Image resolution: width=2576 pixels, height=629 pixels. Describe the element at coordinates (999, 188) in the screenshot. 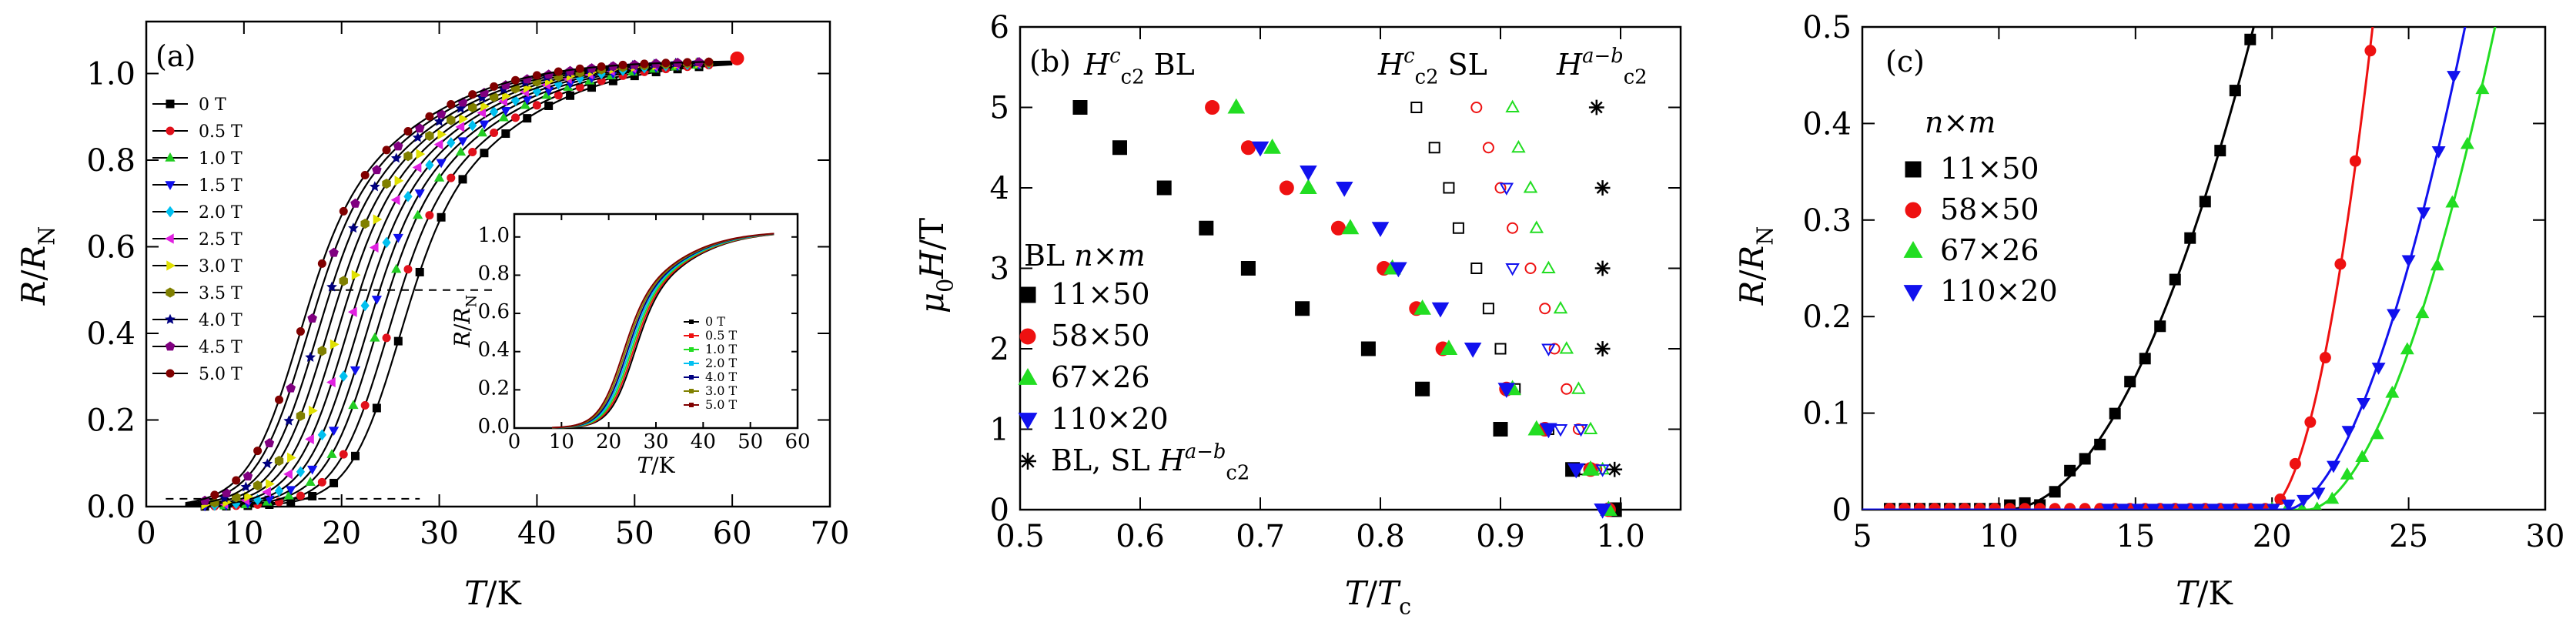

I see `y-tick-label: 4` at that location.